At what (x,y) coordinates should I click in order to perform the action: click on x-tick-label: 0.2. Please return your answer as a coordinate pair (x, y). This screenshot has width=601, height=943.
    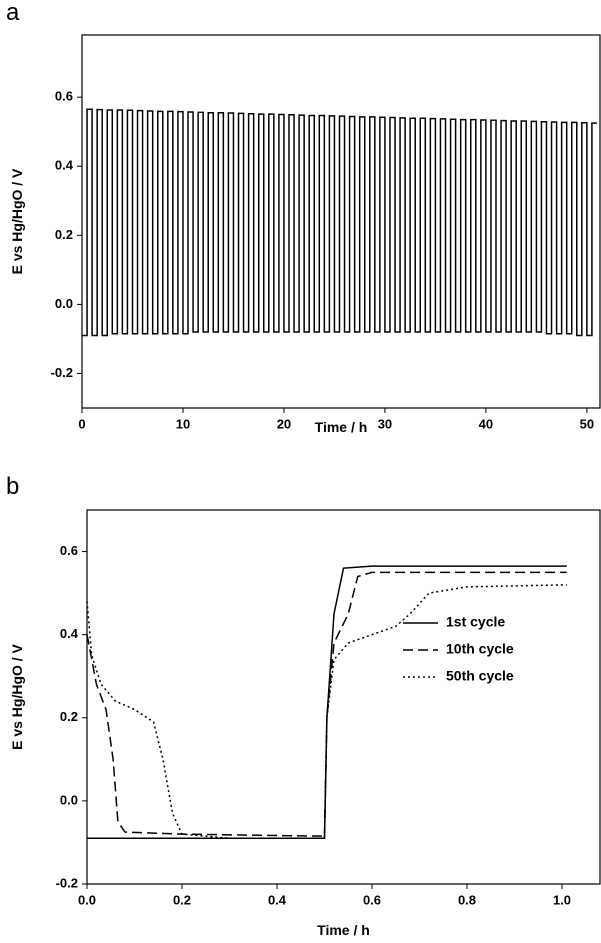
    Looking at the image, I should click on (182, 899).